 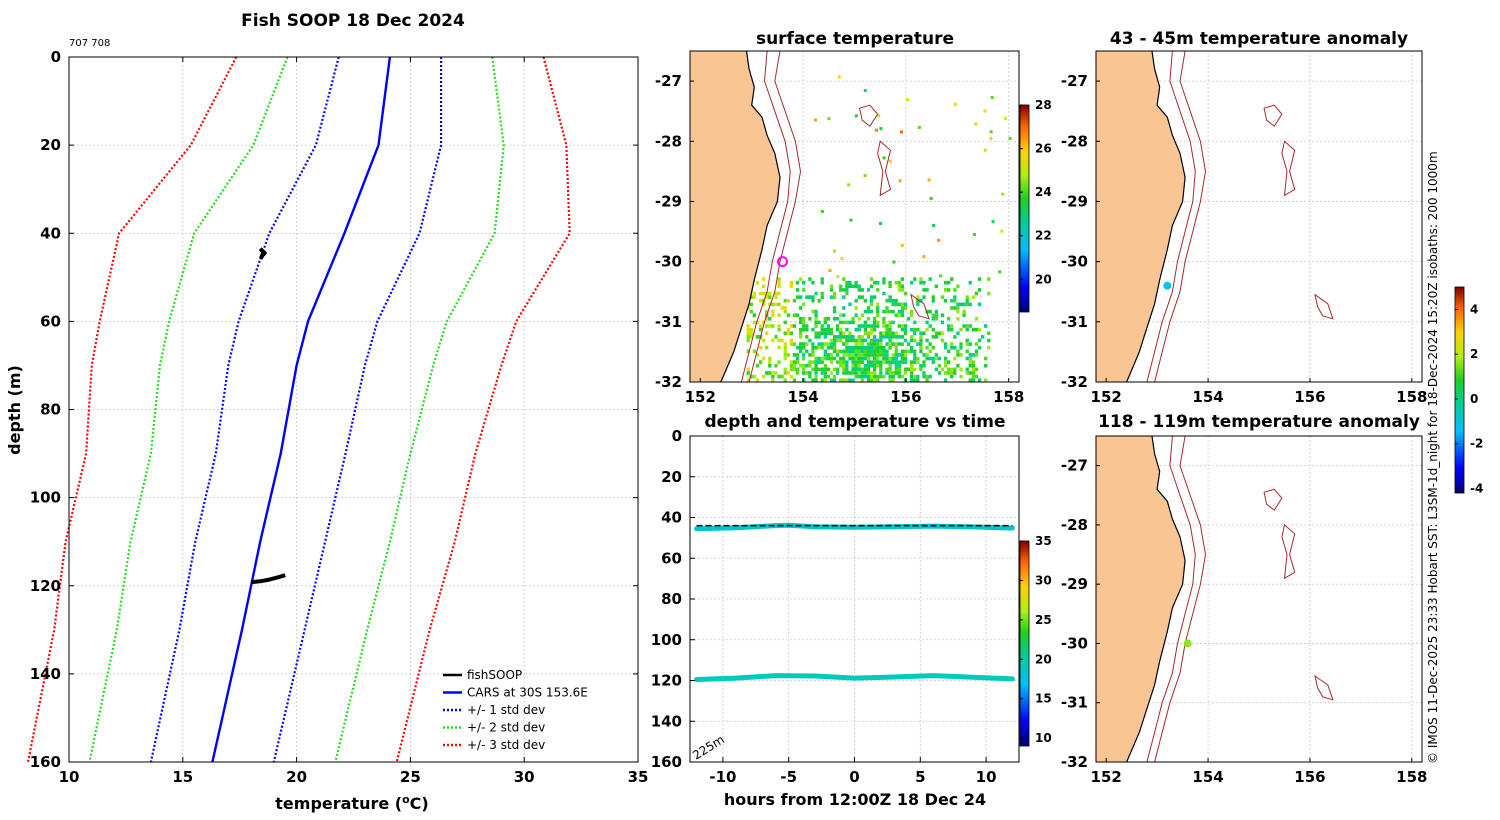 I want to click on profile-ytick-label: 140, so click(x=45, y=674).